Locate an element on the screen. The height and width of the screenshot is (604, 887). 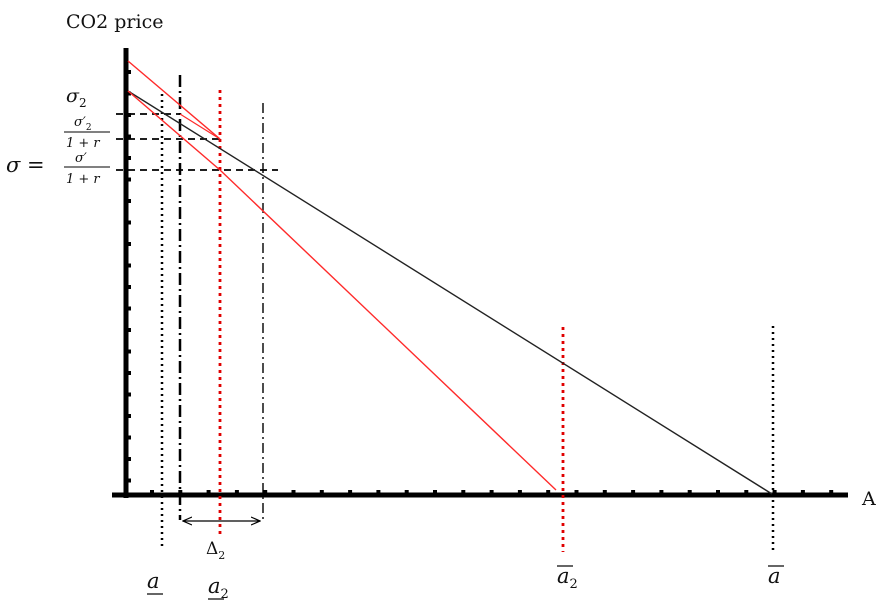
sigma2-prime-frac-num: σ′2 is located at coordinates (83, 124).